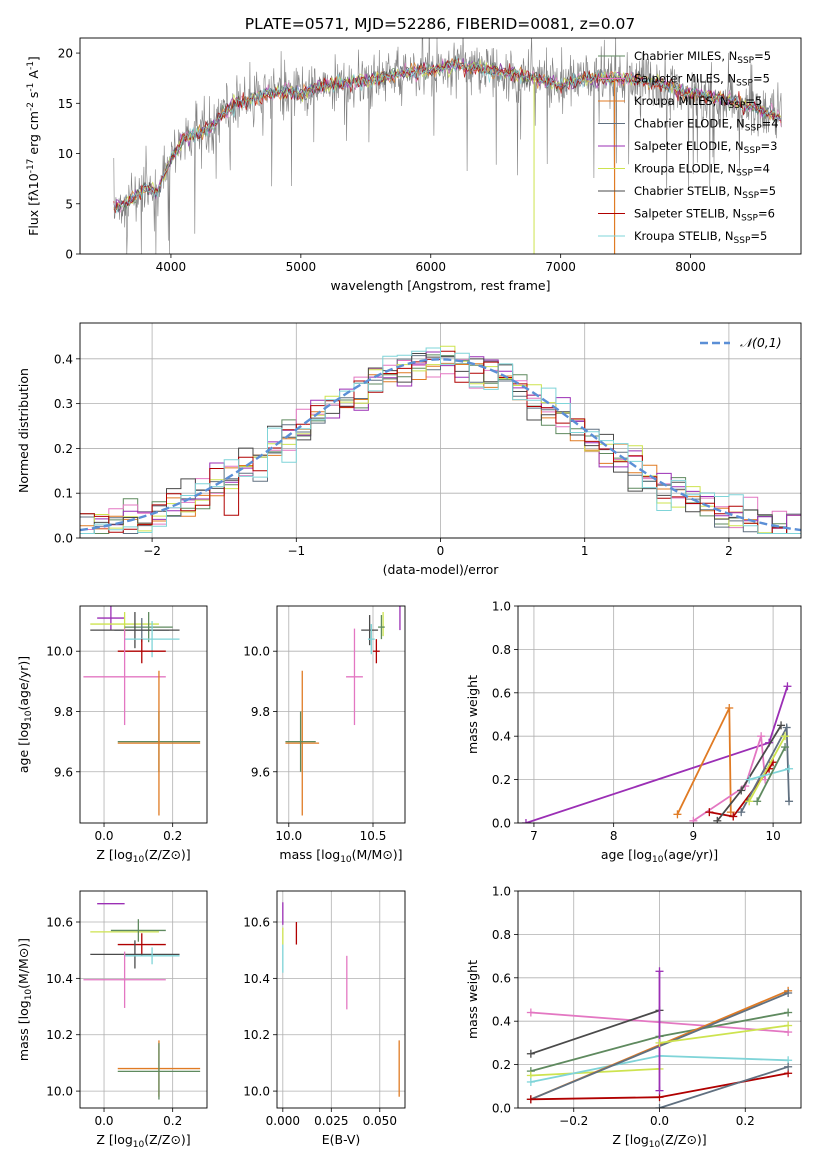 This screenshot has width=819, height=1170. I want to click on x-tick-label: 0.050, so click(380, 1121).